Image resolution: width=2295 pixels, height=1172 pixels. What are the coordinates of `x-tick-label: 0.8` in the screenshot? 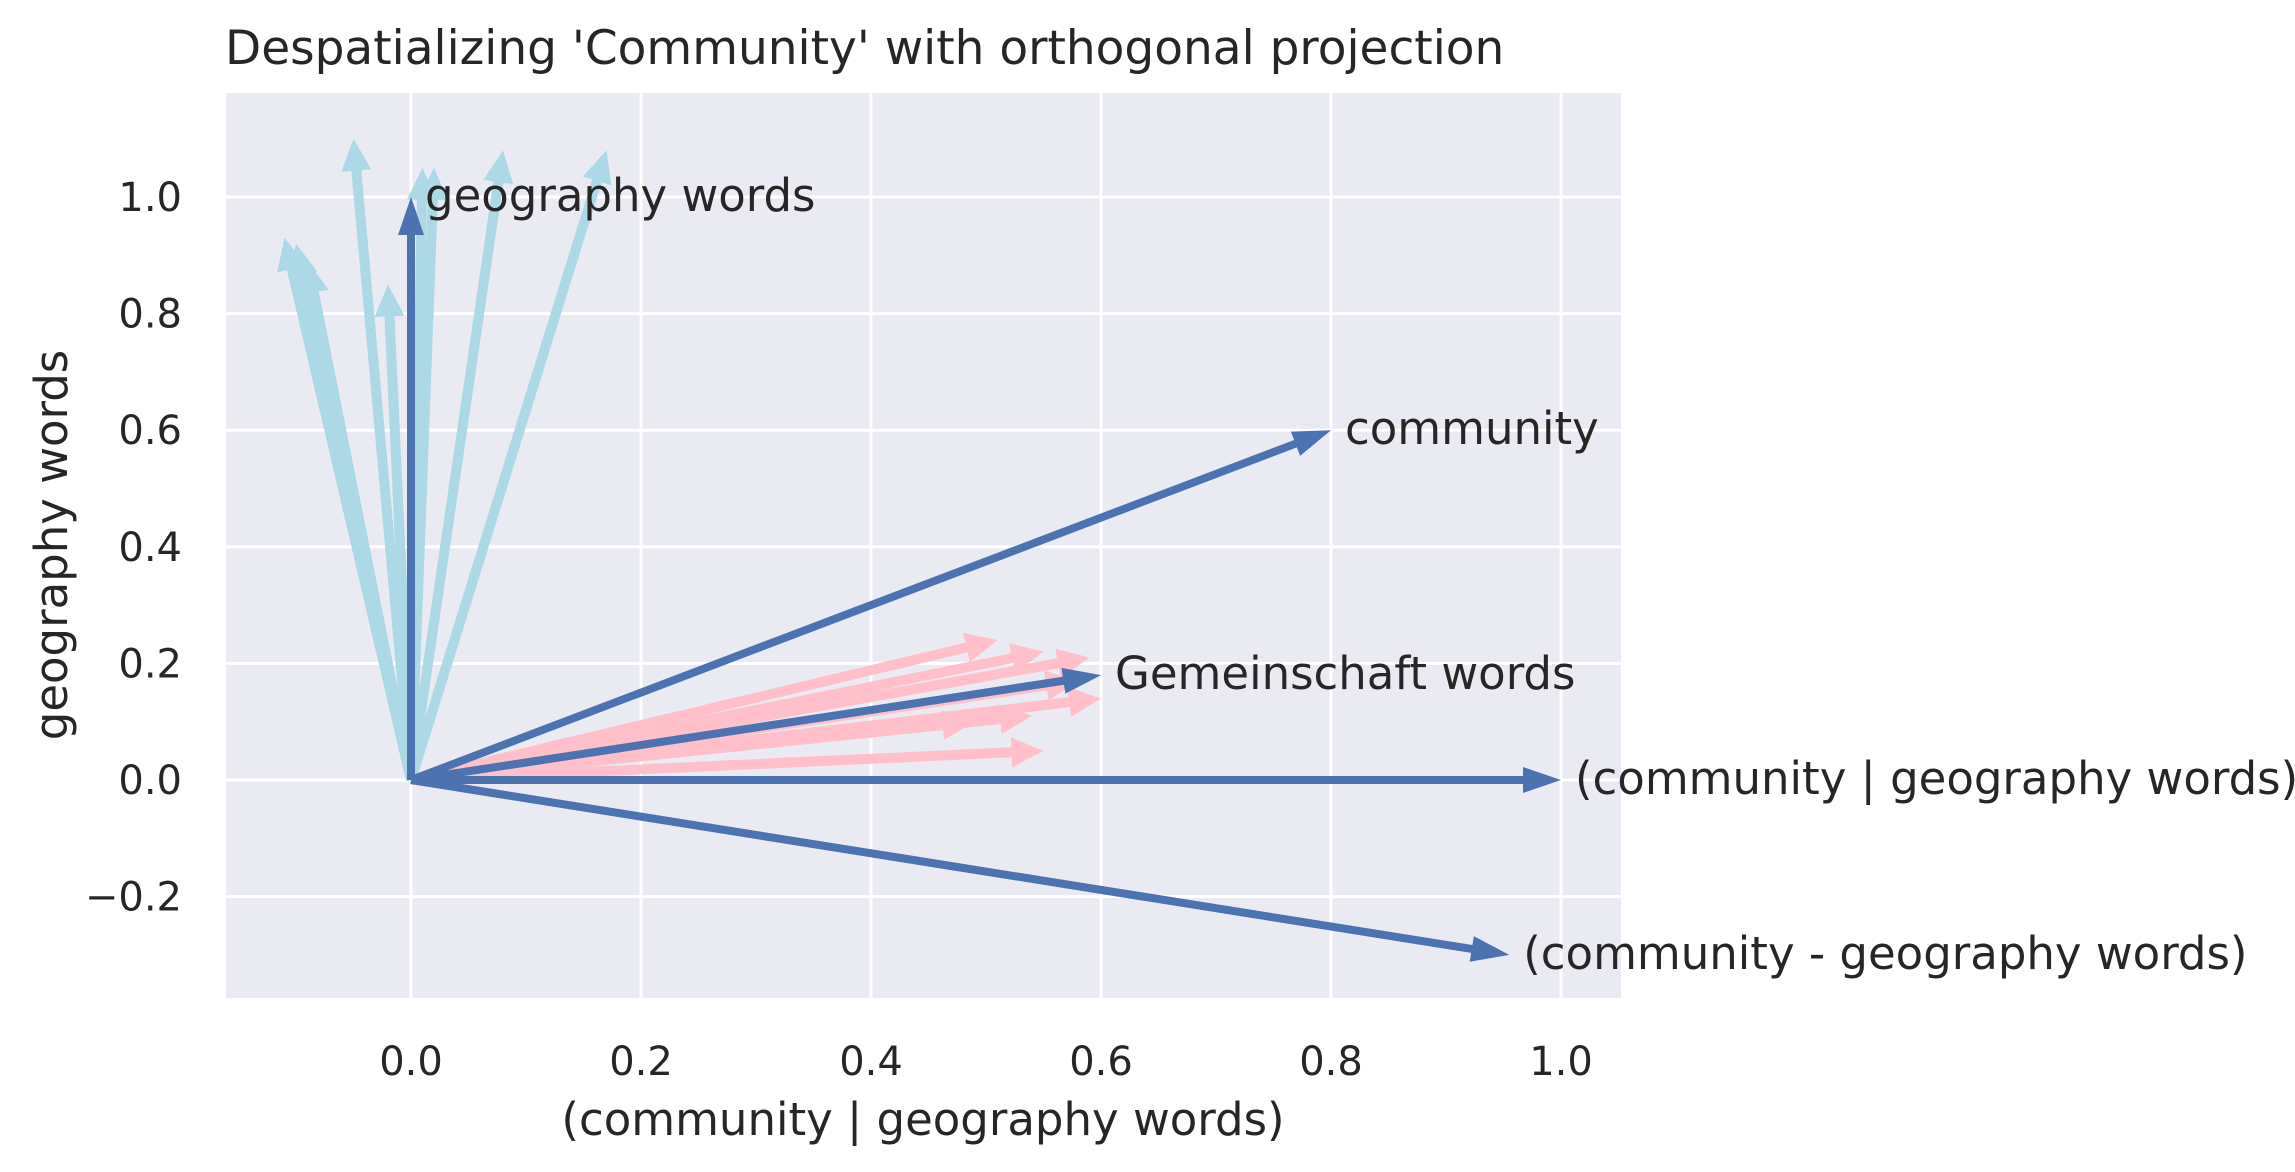 It's located at (1331, 1062).